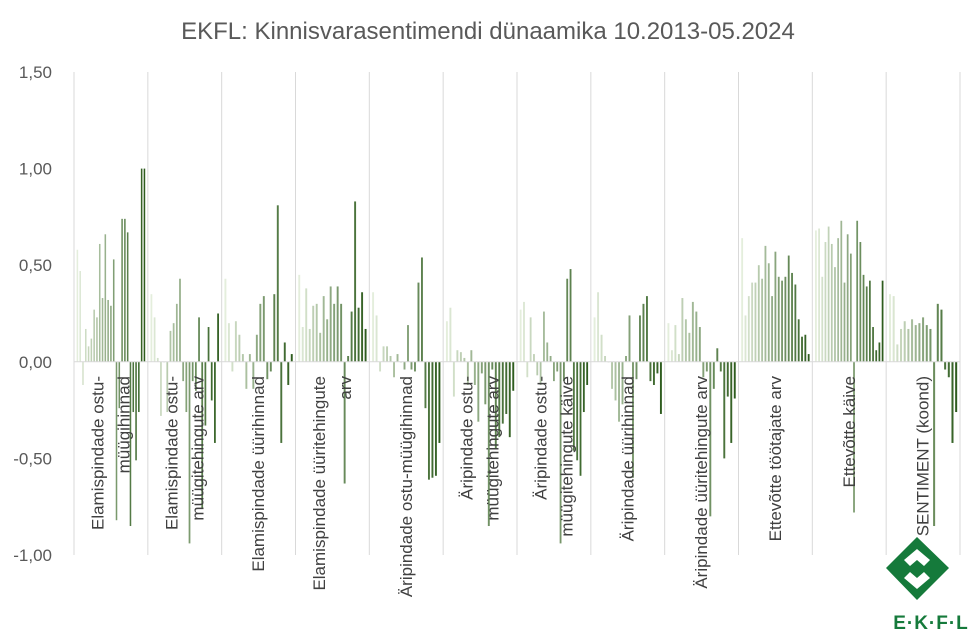  I want to click on category-label: Elamispindade üüritehingute, so click(319, 483).